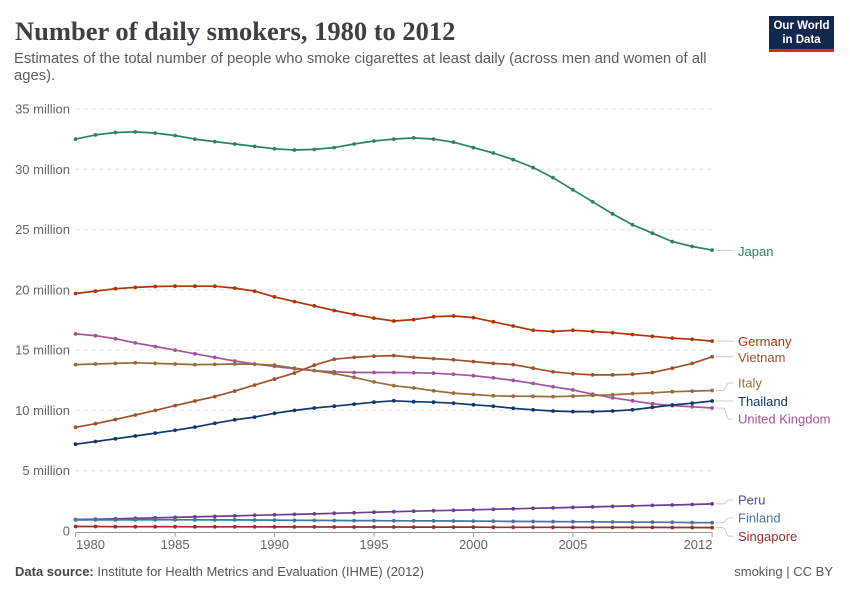  What do you see at coordinates (767, 536) in the screenshot?
I see `svg-text: Singapore` at bounding box center [767, 536].